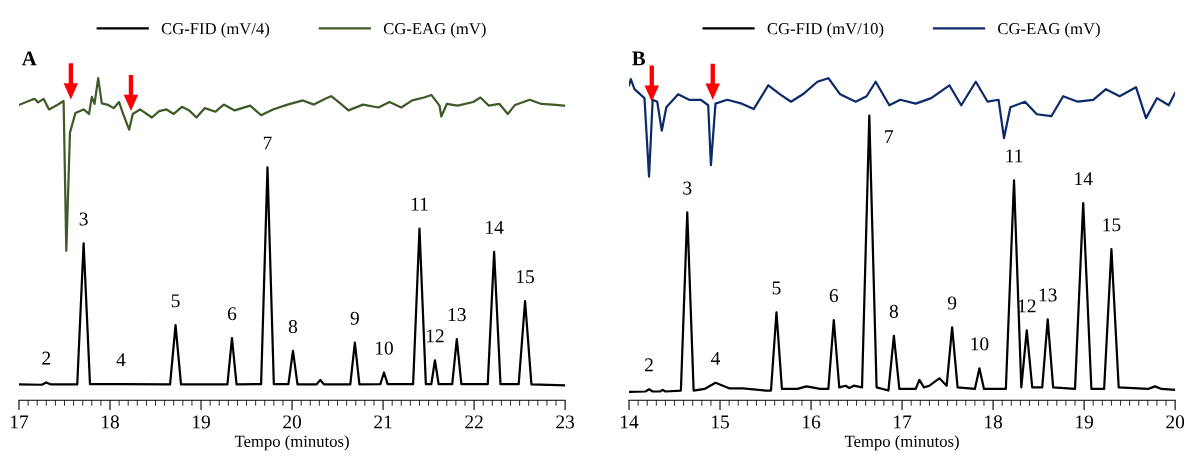 The image size is (1187, 460). Describe the element at coordinates (812, 422) in the screenshot. I see `x-tick-label: 16` at that location.